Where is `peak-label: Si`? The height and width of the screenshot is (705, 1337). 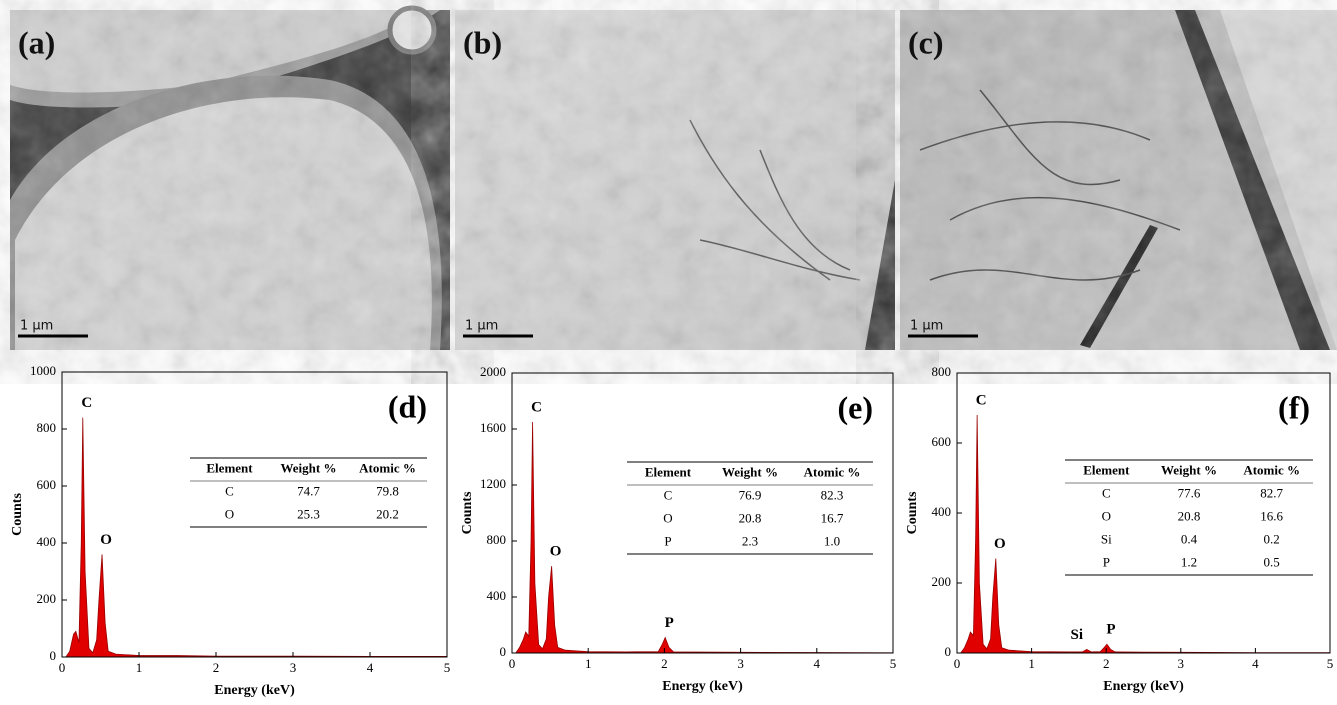 peak-label: Si is located at coordinates (1077, 635).